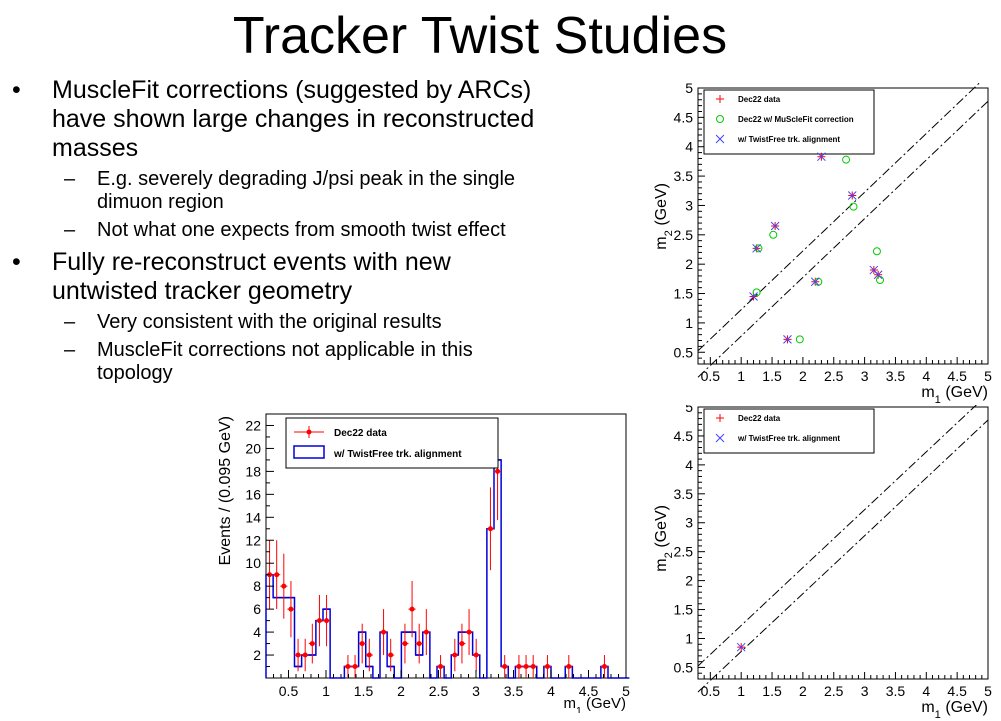 The image size is (1001, 721). I want to click on y-tick-label: 18, so click(253, 471).